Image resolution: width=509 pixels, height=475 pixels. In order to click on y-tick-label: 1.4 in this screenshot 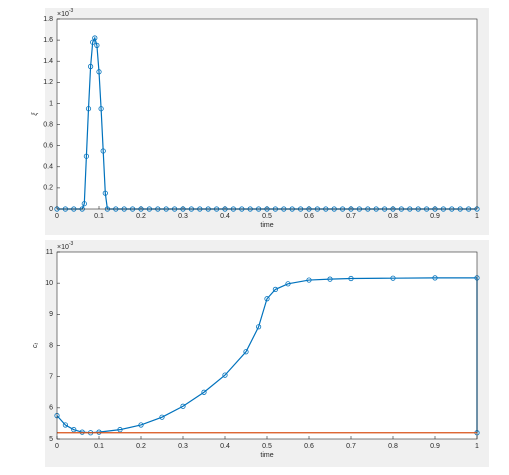, I will do `click(48, 61)`.